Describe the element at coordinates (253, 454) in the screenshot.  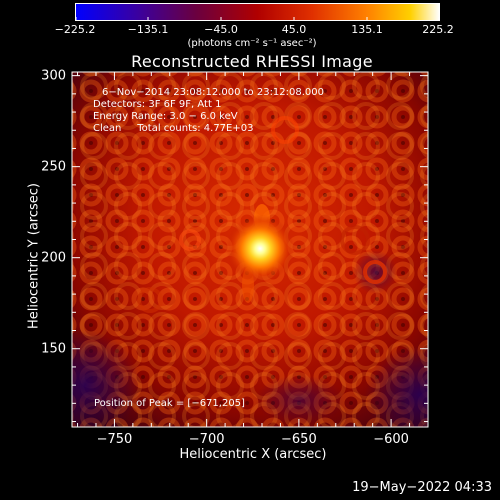
I see `x-axis-label: Heliocentric X (arcsec)` at that location.